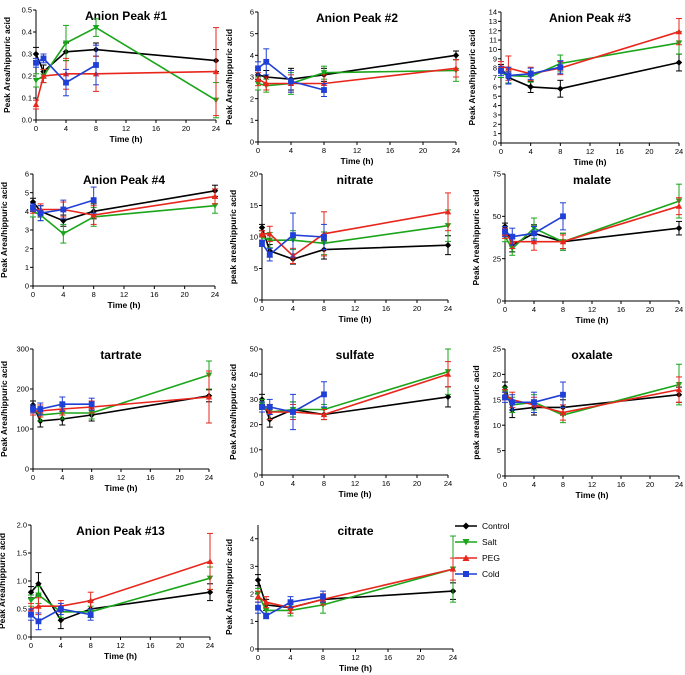 This screenshot has width=685, height=675. What do you see at coordinates (66, 43) in the screenshot?
I see `data-point-salt` at bounding box center [66, 43].